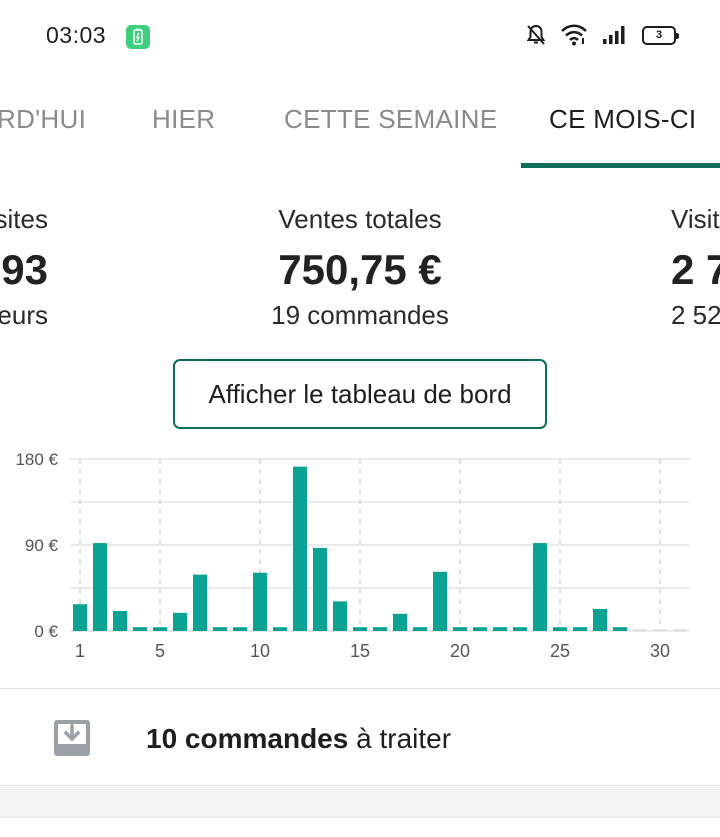 The height and width of the screenshot is (837, 720). What do you see at coordinates (72, 738) in the screenshot?
I see `inbox-download-icon` at bounding box center [72, 738].